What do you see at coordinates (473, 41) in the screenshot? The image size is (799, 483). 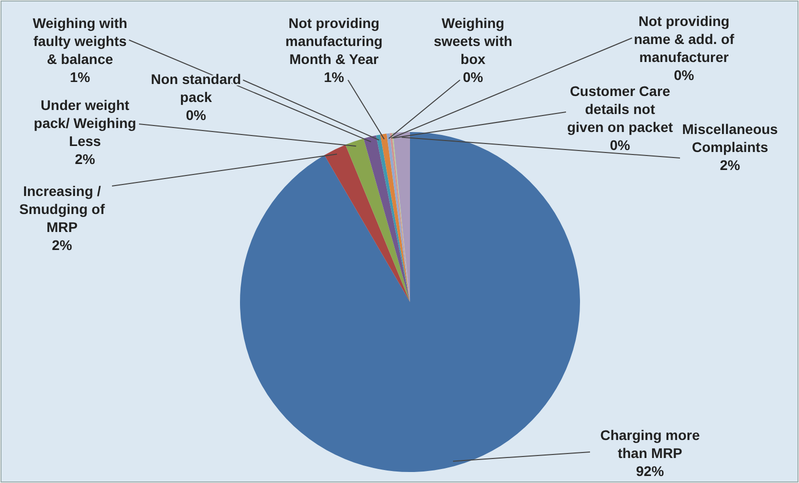 I see `slice-label: Weighing sweets with box` at bounding box center [473, 41].